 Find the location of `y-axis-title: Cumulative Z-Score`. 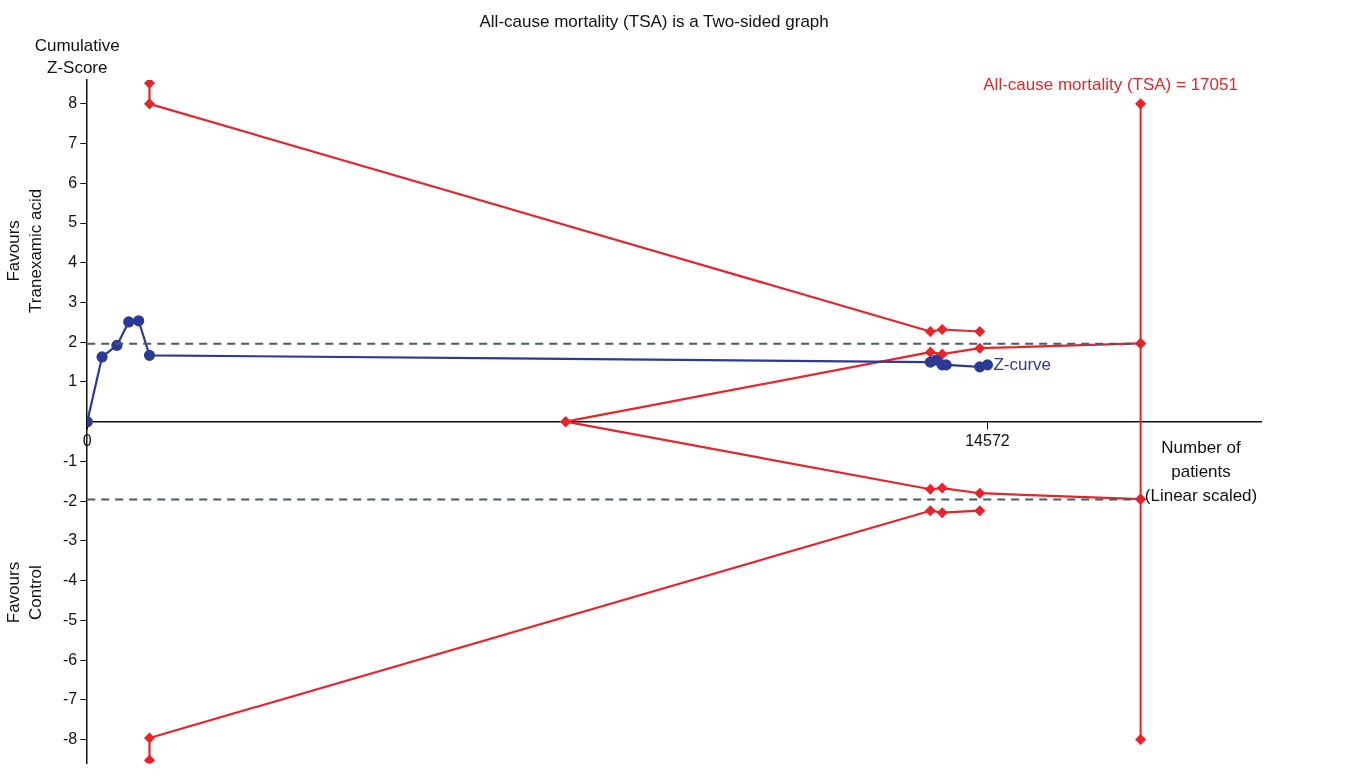

y-axis-title: Cumulative Z-Score is located at coordinates (77, 57).